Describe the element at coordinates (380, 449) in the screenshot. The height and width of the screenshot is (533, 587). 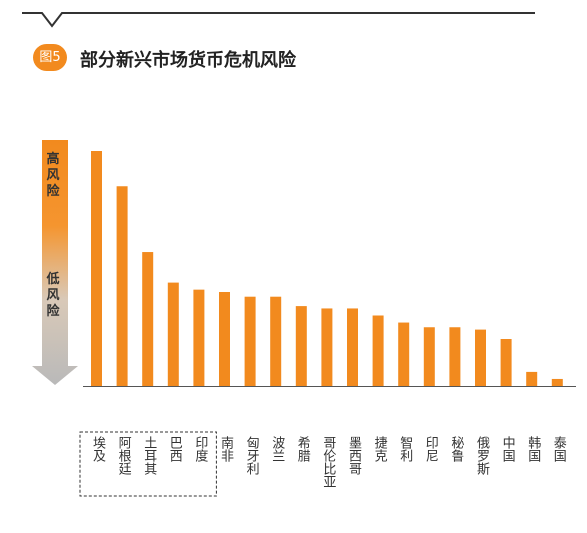
I see `x-tick-label: 捷克` at that location.